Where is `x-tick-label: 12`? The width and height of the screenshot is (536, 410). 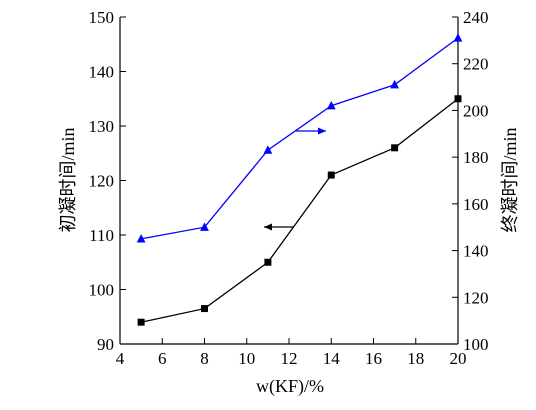 x-tick-label: 12 is located at coordinates (289, 358).